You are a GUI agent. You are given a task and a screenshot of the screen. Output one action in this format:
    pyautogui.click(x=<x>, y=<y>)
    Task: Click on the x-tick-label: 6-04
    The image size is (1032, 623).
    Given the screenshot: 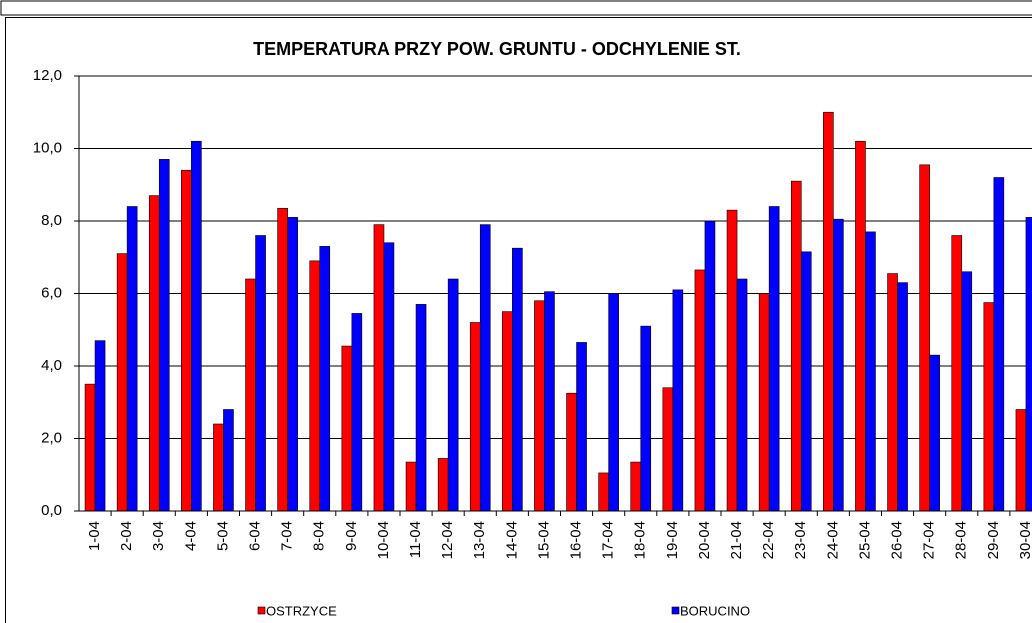 What is the action you would take?
    pyautogui.click(x=255, y=536)
    